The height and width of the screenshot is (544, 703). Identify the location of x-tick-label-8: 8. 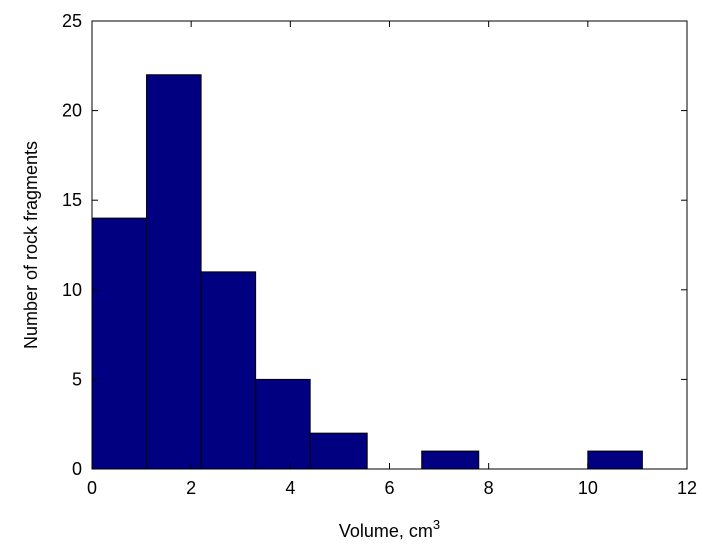
(489, 488).